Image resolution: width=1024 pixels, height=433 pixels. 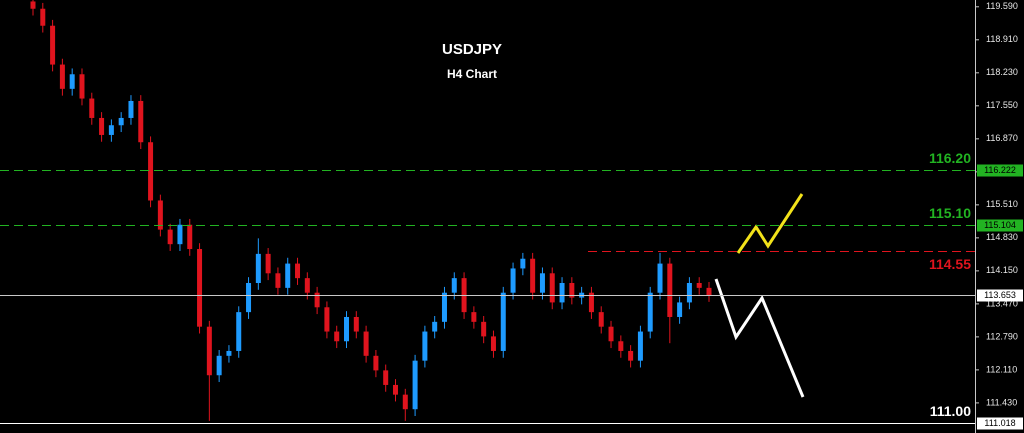 I want to click on level-label: 116.20, so click(x=950, y=158).